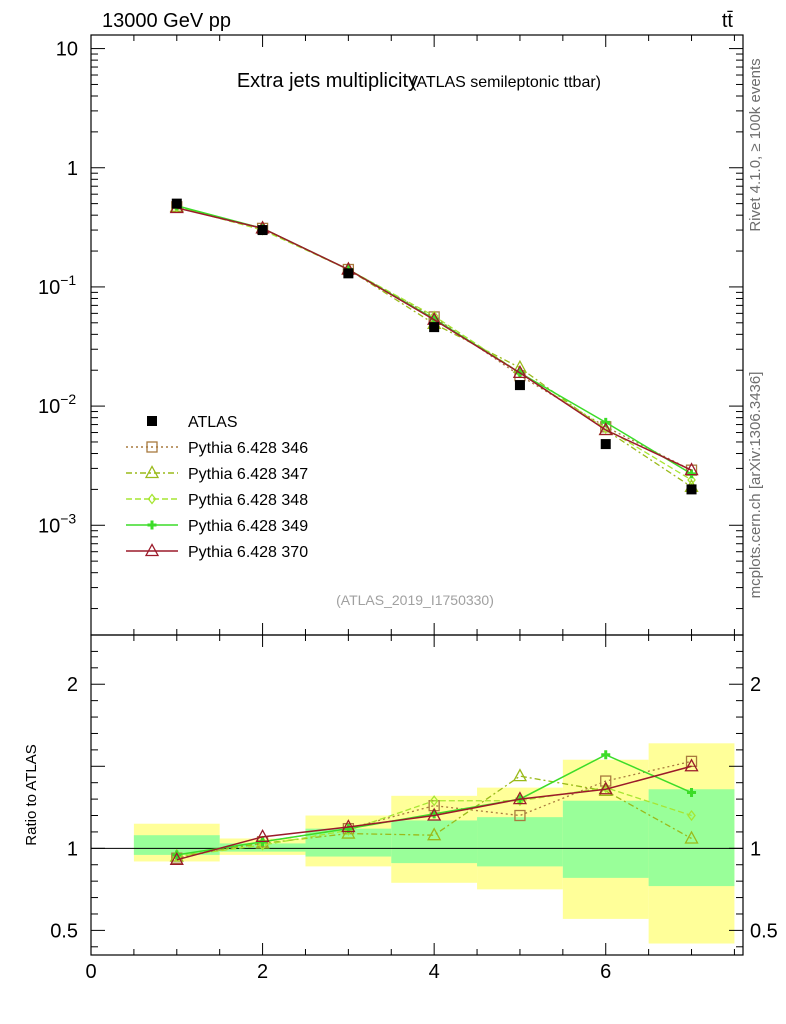 Image resolution: width=786 pixels, height=1024 pixels. What do you see at coordinates (57, 404) in the screenshot?
I see `y-tick-label: 10⁻²` at bounding box center [57, 404].